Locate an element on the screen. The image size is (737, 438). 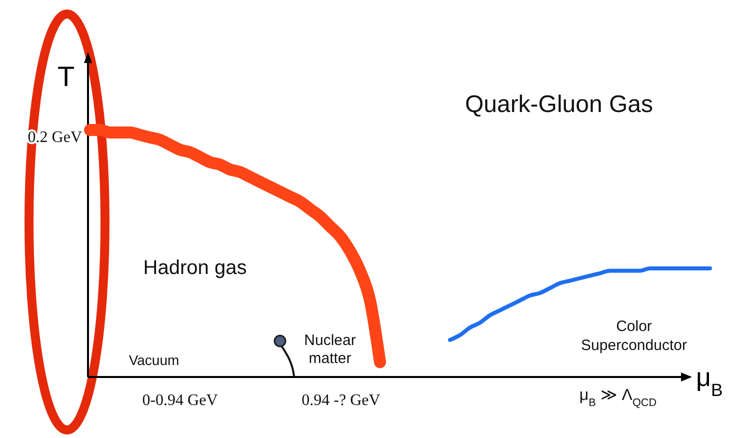
text: μ$_{B}$ ≫ Λ$_{QCD}$ is located at coordinates (618, 398).